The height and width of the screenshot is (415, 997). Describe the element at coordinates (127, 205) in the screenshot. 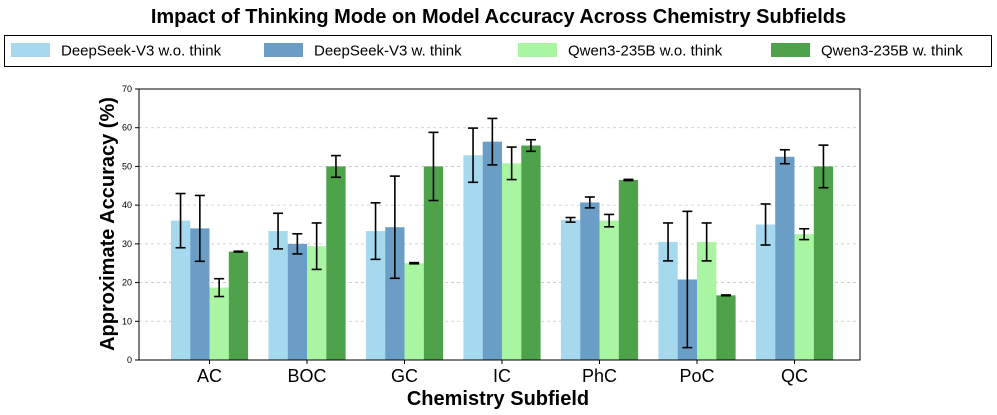

I see `y-tick-label: 40` at that location.